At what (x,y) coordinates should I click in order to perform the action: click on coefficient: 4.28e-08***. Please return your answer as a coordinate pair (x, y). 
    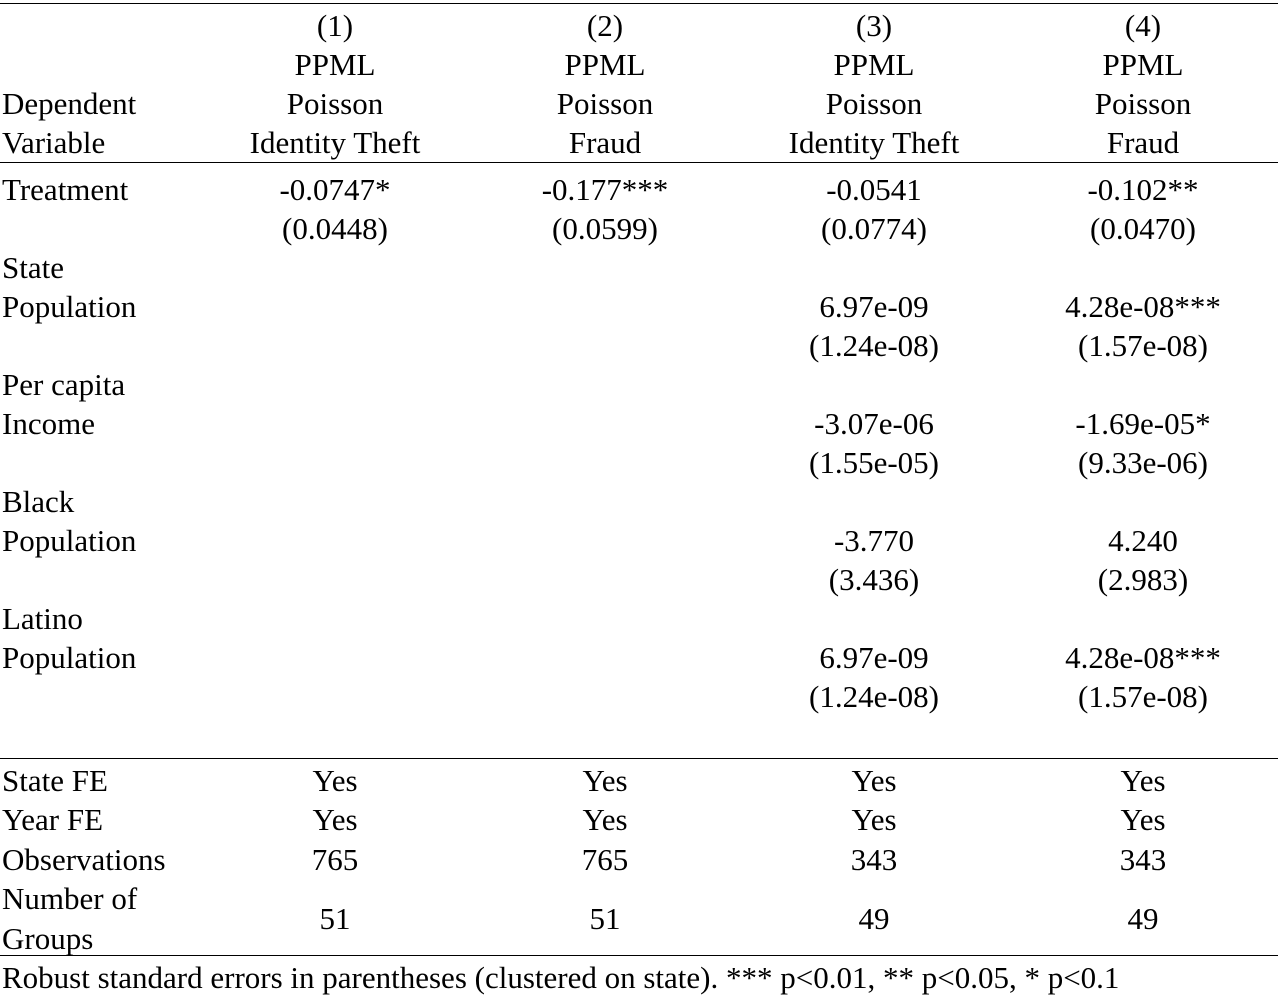
    Looking at the image, I should click on (1143, 306).